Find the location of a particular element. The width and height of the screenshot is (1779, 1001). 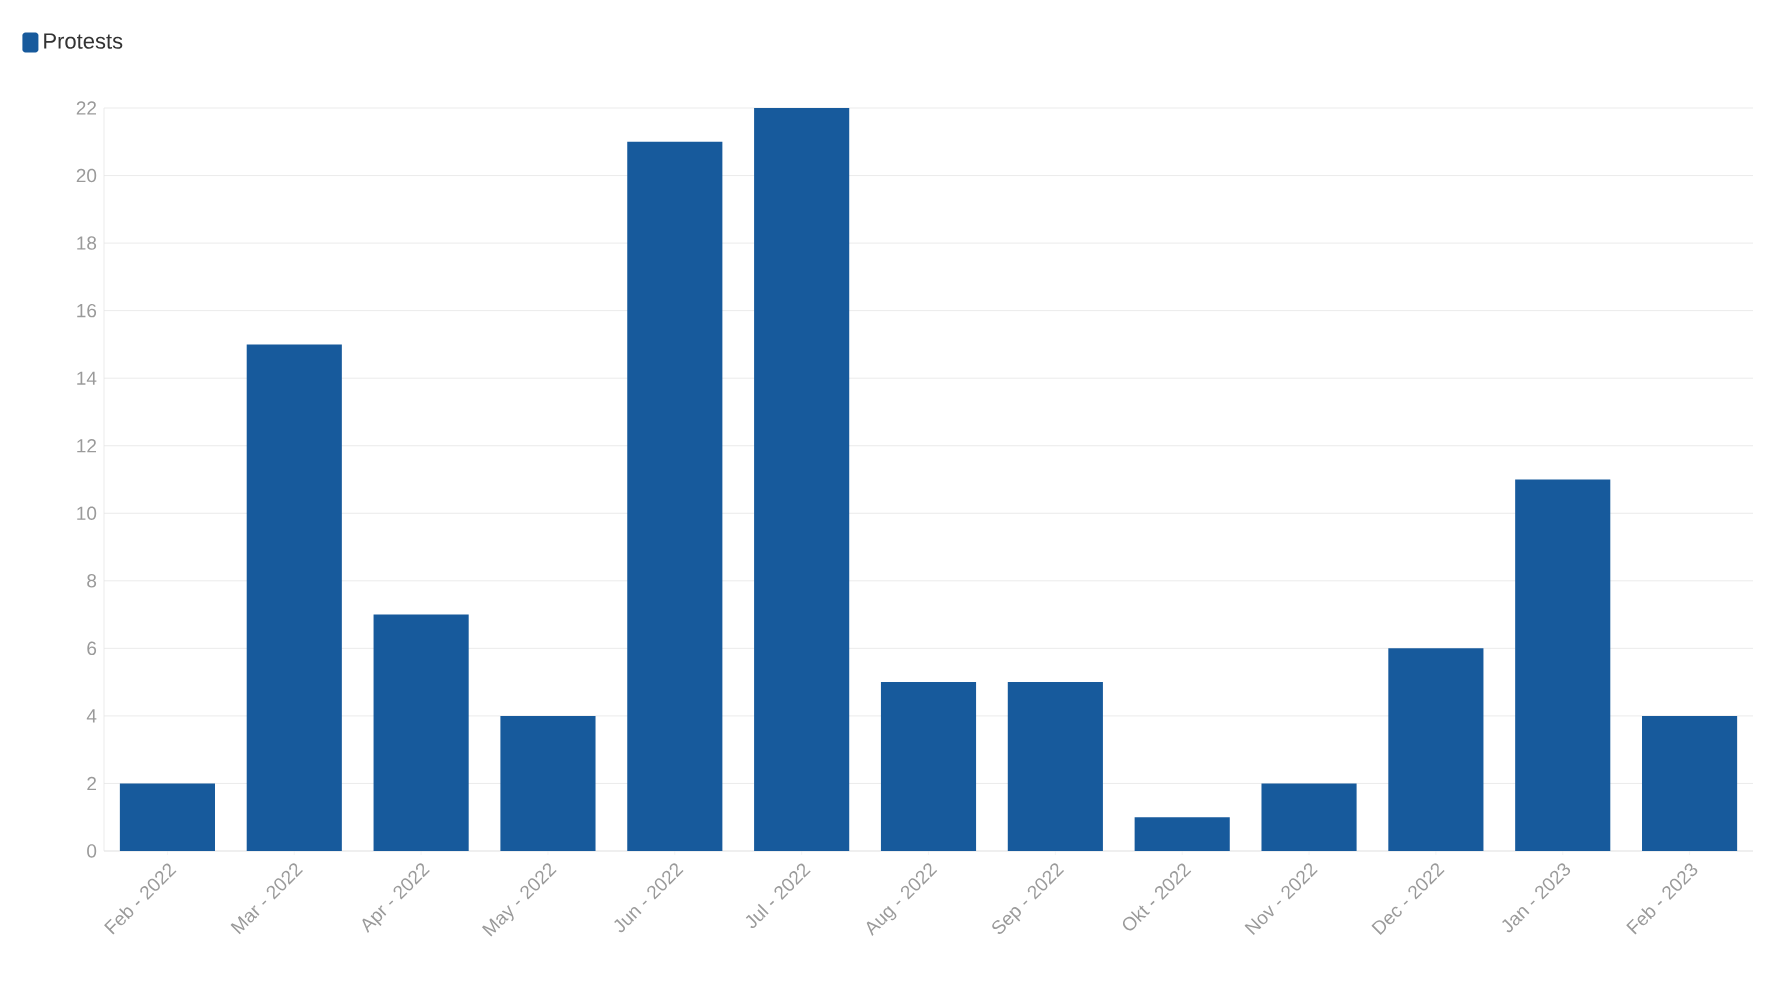

y-tick-label: 6 is located at coordinates (92, 648).